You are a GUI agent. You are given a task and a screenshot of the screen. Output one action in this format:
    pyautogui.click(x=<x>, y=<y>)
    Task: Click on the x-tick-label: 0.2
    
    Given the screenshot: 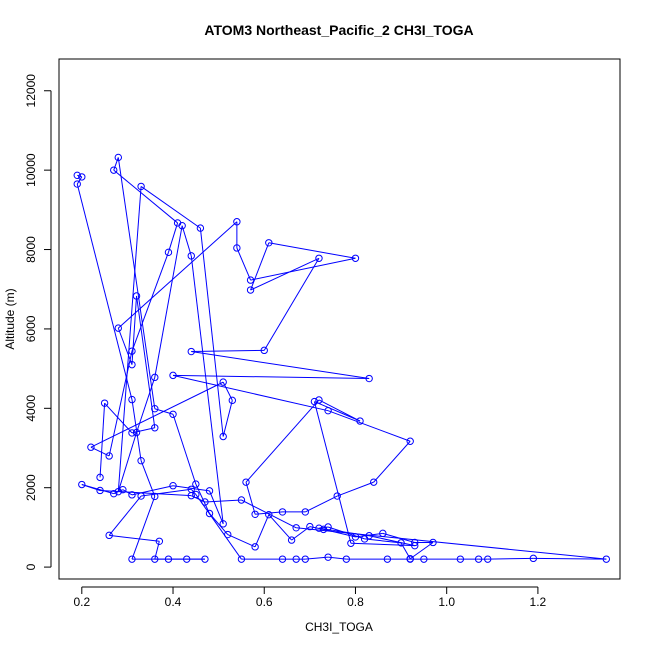 What is the action you would take?
    pyautogui.click(x=81, y=602)
    